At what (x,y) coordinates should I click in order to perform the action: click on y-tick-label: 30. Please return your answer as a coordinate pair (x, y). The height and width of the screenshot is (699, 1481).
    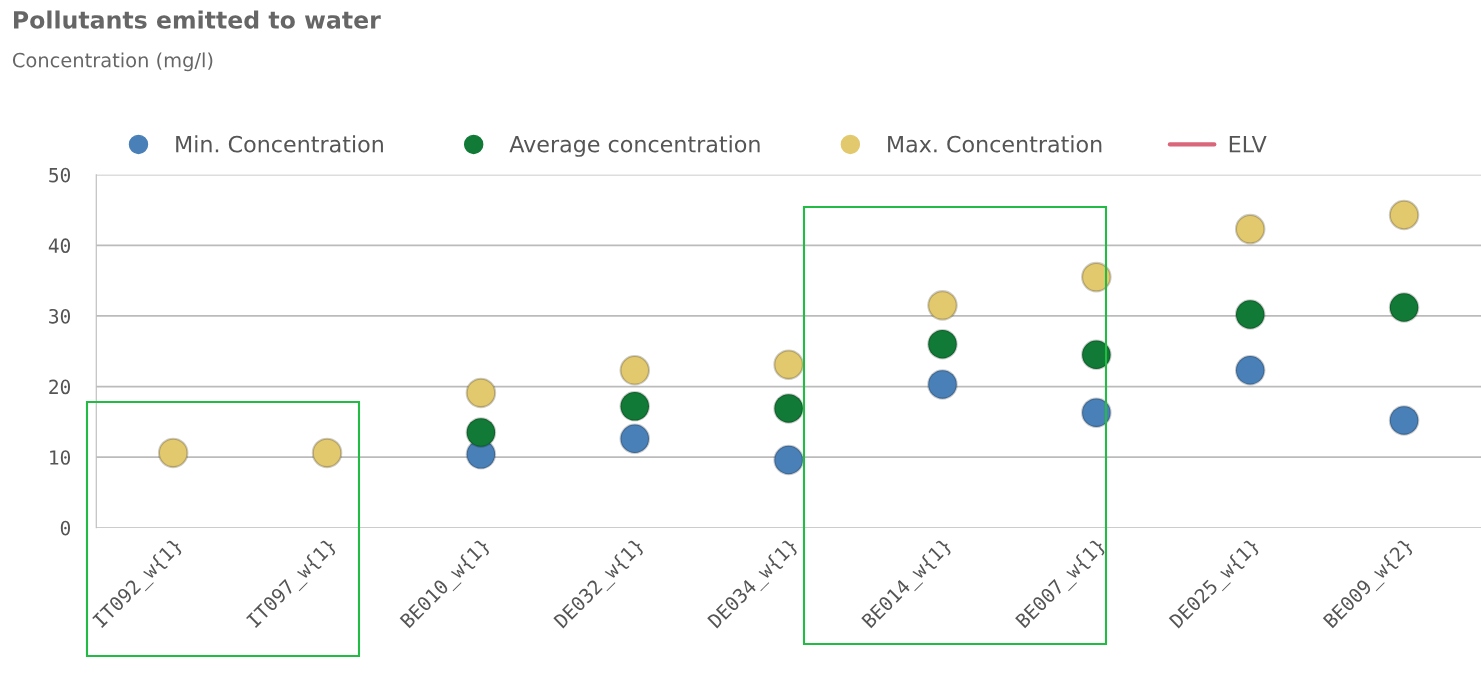
    Looking at the image, I should click on (59, 316).